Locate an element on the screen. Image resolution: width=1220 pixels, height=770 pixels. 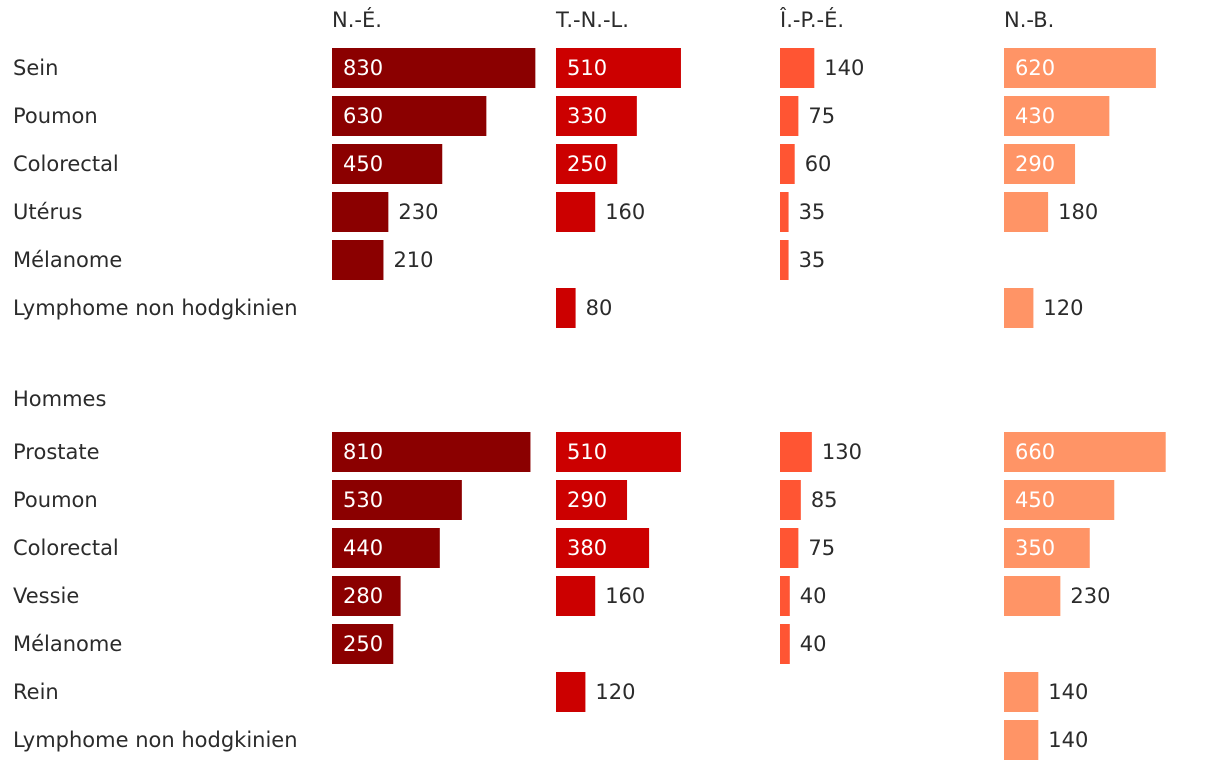
data-label: 85 is located at coordinates (824, 500).